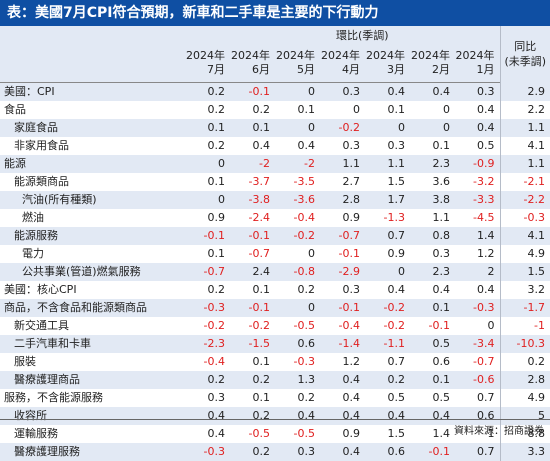  What do you see at coordinates (478, 63) in the screenshot?
I see `header-month: 2024年 1月` at bounding box center [478, 63].